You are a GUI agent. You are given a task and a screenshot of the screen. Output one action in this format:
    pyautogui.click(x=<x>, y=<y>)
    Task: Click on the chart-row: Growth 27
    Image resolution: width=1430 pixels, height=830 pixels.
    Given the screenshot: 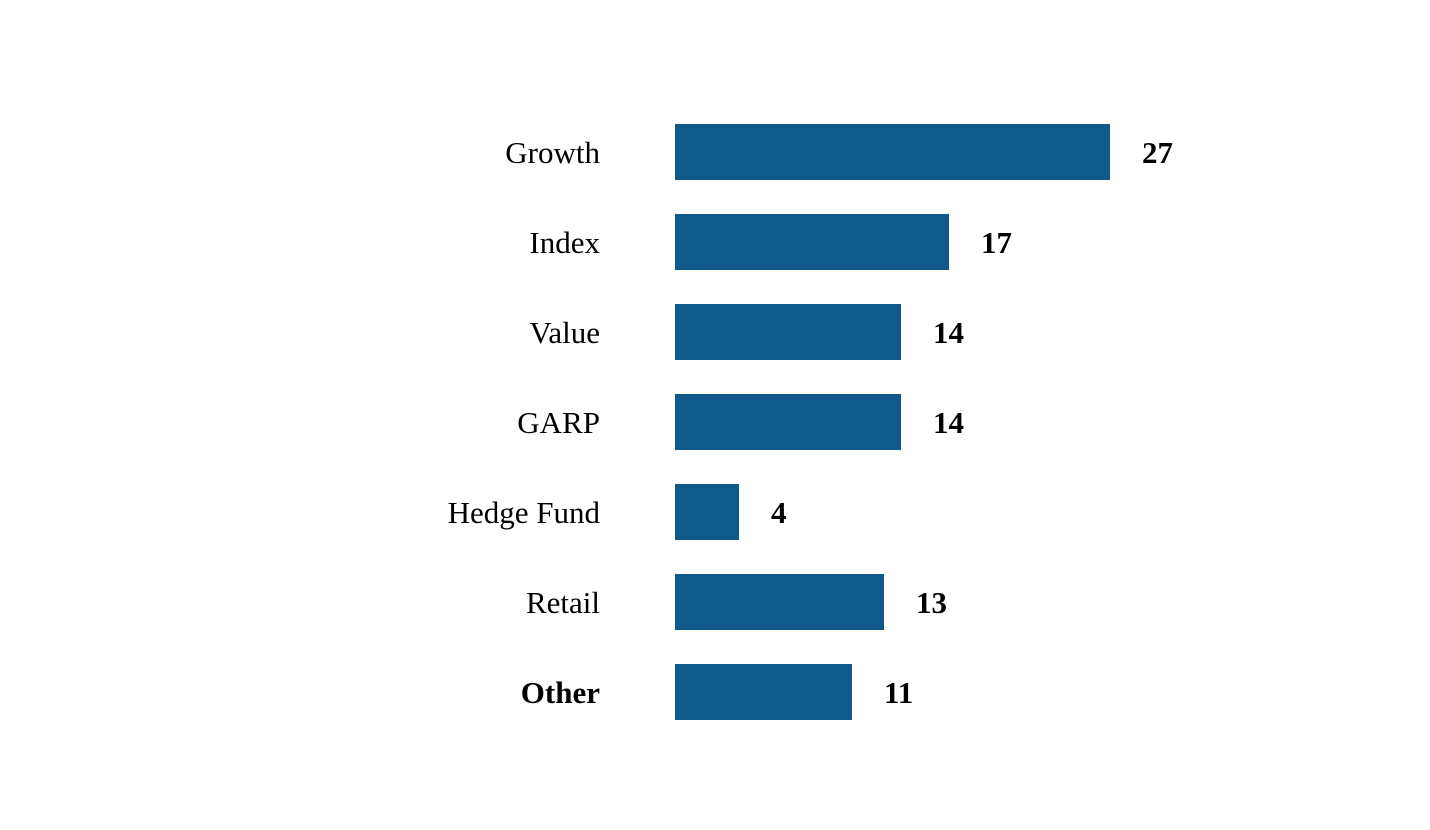 What is the action you would take?
    pyautogui.click(x=715, y=152)
    